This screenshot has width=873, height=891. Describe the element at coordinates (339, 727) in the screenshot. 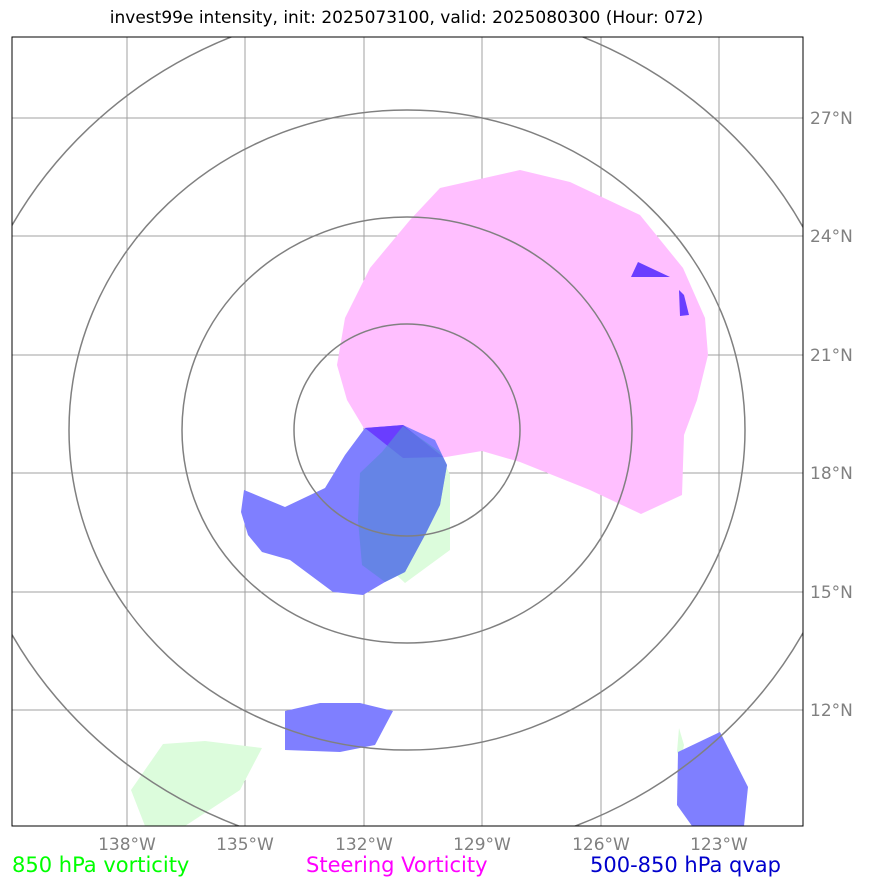

I see `qvap-region-south` at that location.